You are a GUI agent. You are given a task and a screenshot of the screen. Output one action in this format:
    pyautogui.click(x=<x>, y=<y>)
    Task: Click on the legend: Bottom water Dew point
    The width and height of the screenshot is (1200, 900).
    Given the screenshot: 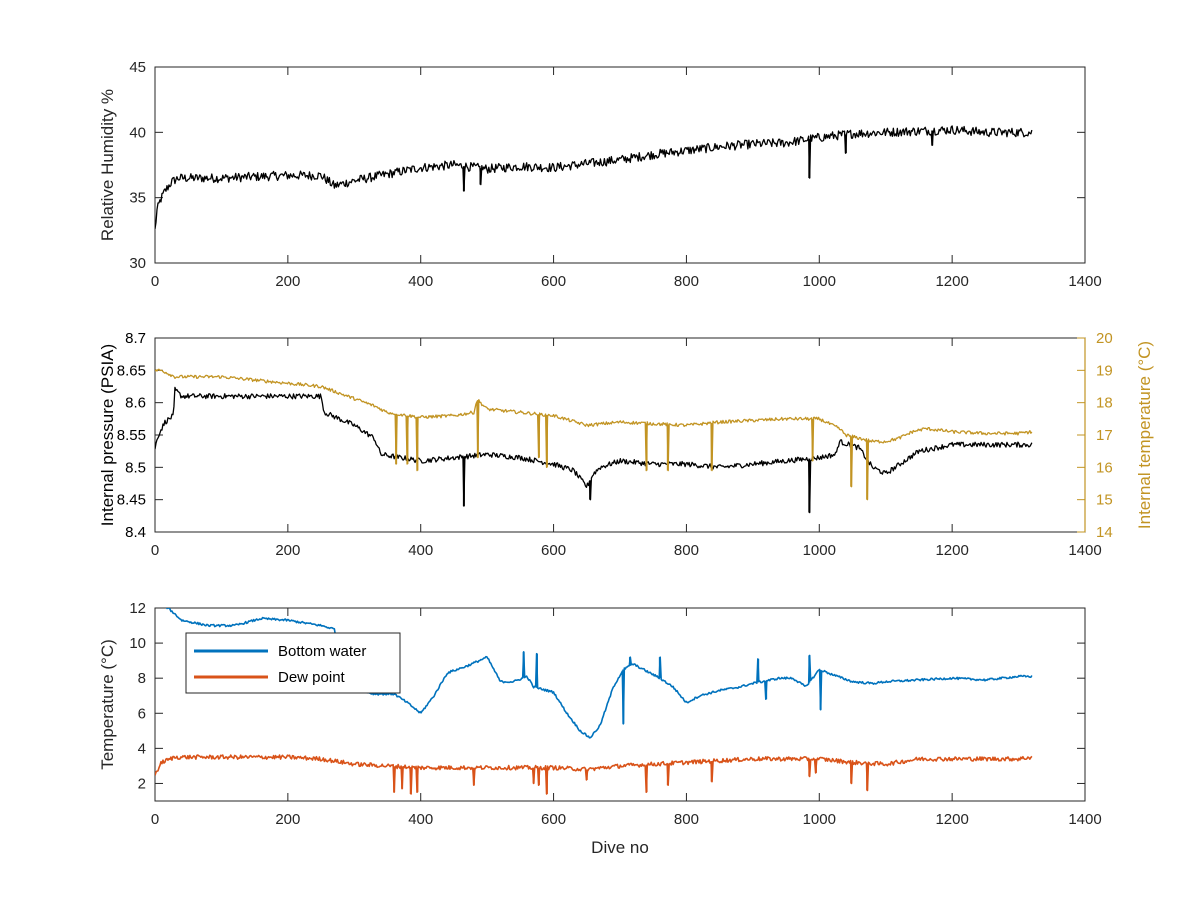 What is the action you would take?
    pyautogui.click(x=293, y=663)
    